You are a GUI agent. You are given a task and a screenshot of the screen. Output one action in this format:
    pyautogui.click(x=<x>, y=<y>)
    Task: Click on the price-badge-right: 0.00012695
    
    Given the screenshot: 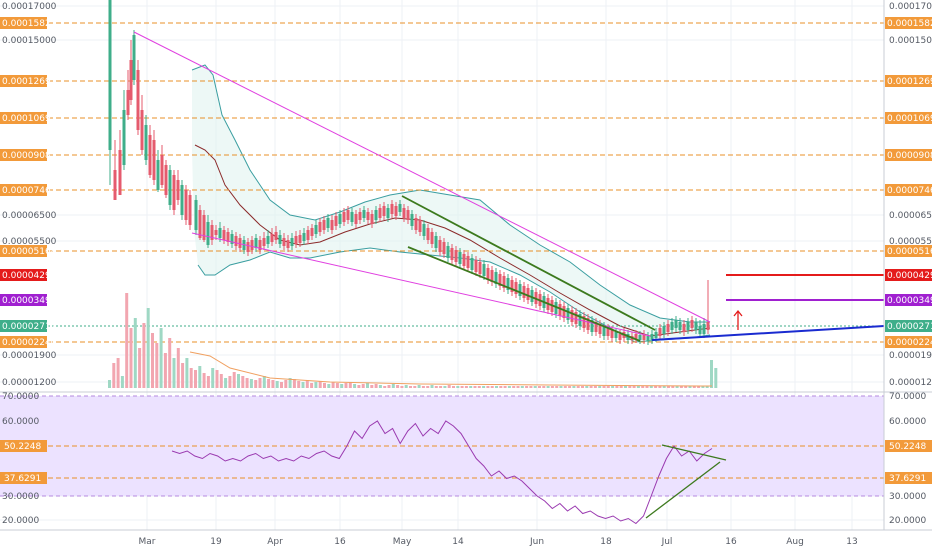 What is the action you would take?
    pyautogui.click(x=908, y=81)
    